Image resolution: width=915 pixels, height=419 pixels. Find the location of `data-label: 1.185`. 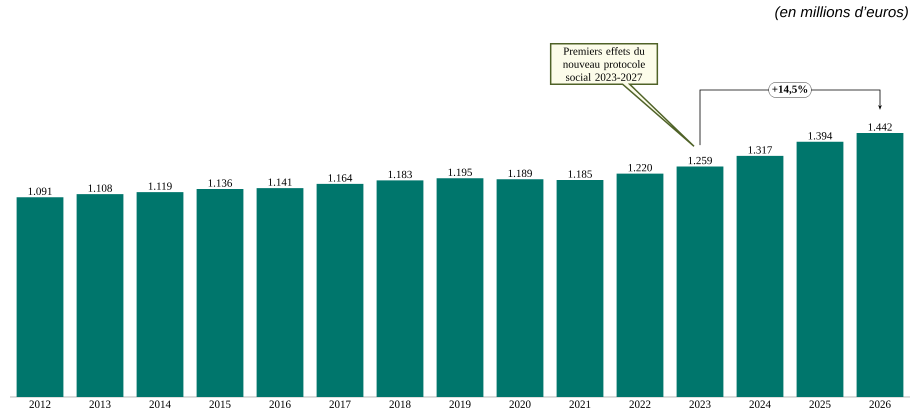

data-label: 1.185 is located at coordinates (580, 174).